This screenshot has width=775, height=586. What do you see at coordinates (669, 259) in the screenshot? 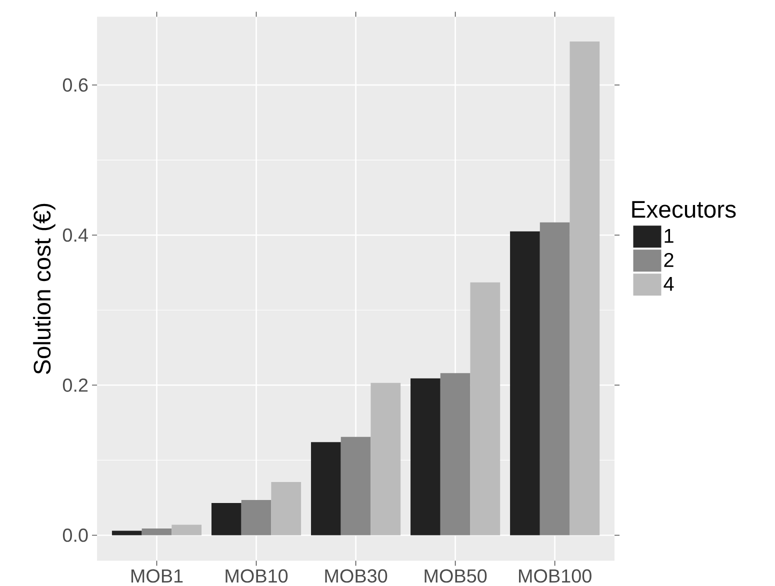
I see `legend-label: 2` at bounding box center [669, 259].